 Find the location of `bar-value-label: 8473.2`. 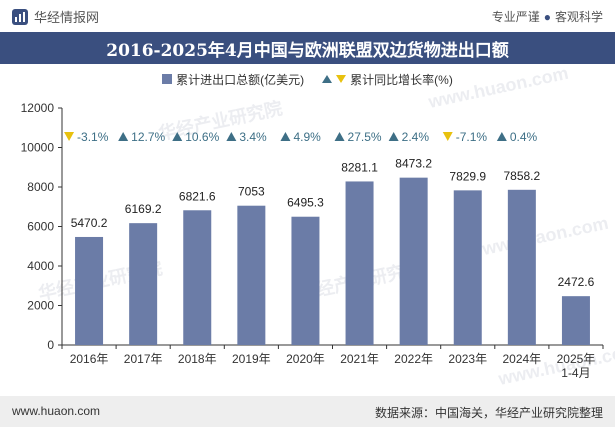

bar-value-label: 8473.2 is located at coordinates (413, 164).